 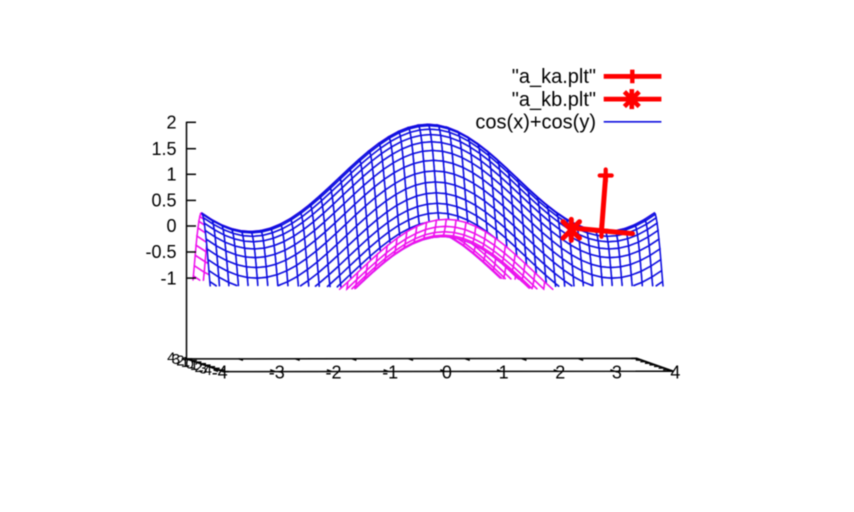 I want to click on svg-text: cos(x)+cos(y), so click(x=535, y=123).